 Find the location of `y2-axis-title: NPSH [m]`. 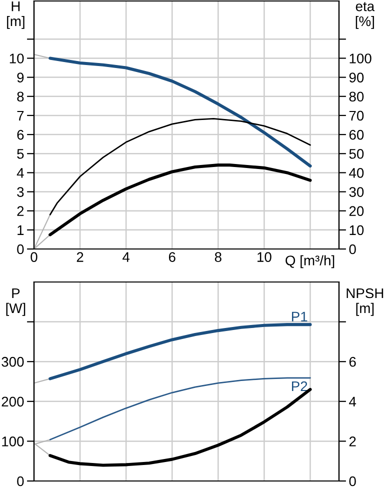

y2-axis-title: NPSH [m] is located at coordinates (365, 302).